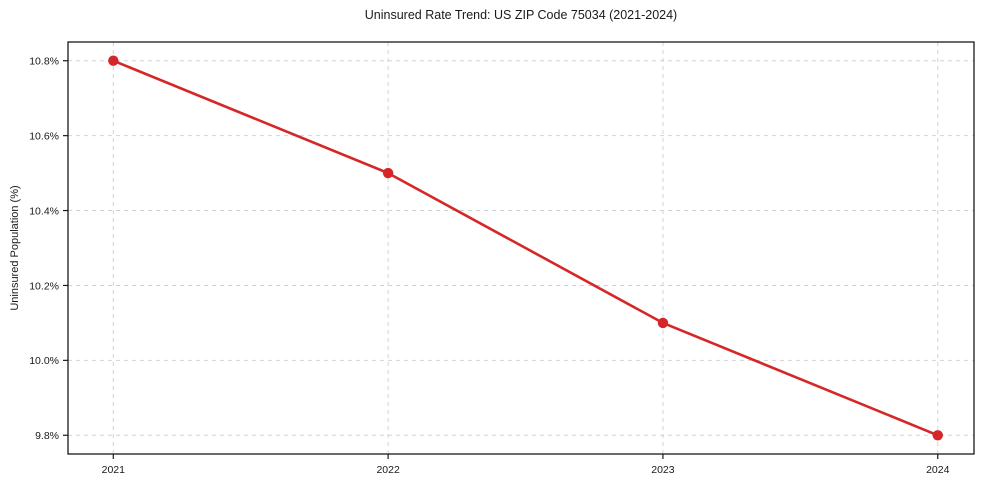 The height and width of the screenshot is (490, 989). Describe the element at coordinates (44, 286) in the screenshot. I see `y-tick-label: 10.2%` at that location.